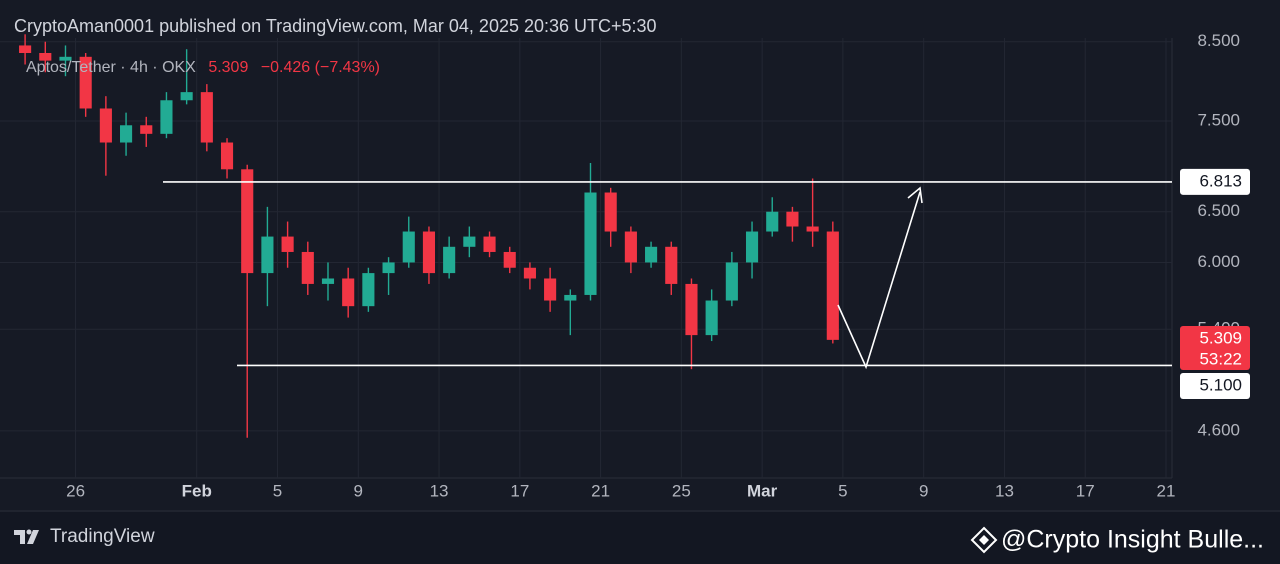 The width and height of the screenshot is (1280, 564). What do you see at coordinates (1220, 358) in the screenshot?
I see `countdown: 53:22` at bounding box center [1220, 358].